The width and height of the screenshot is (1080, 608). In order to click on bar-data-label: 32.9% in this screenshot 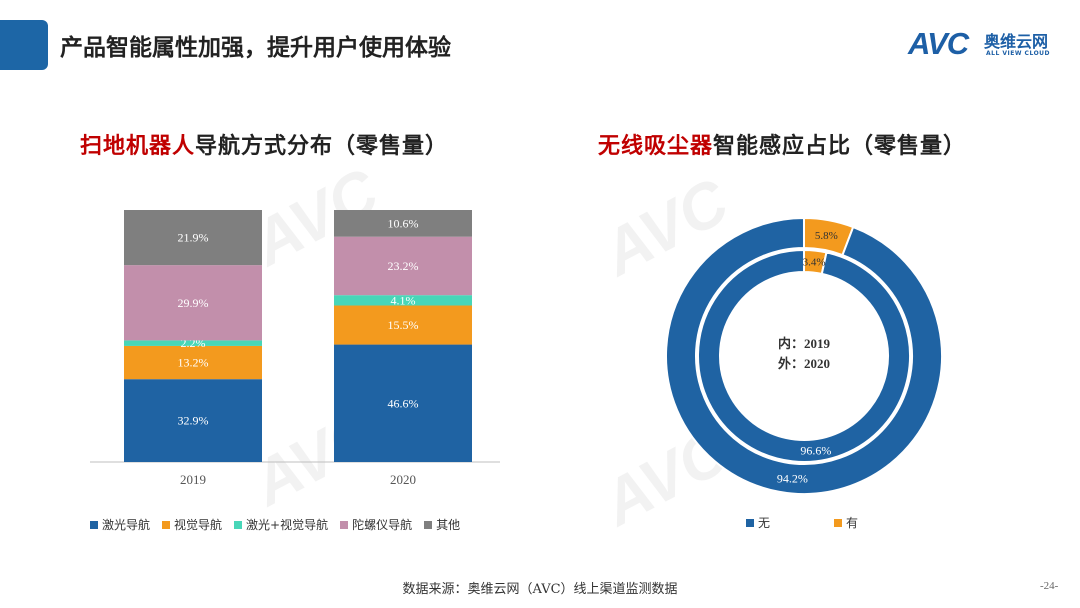, I will do `click(193, 421)`.